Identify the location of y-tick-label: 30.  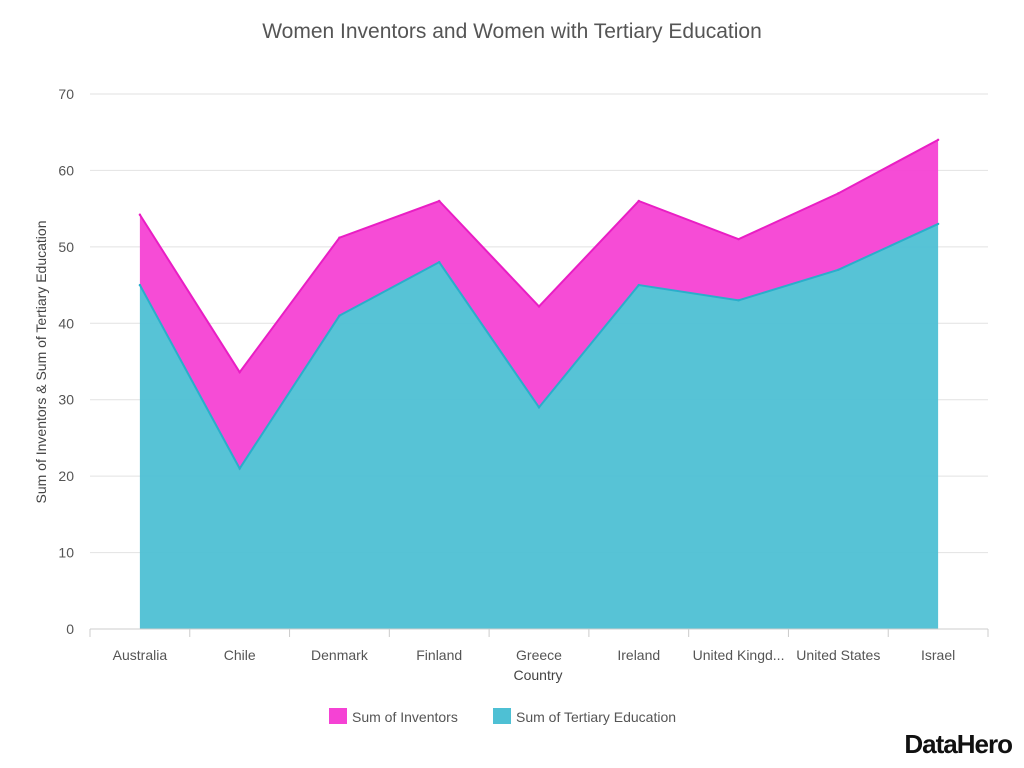
(66, 400).